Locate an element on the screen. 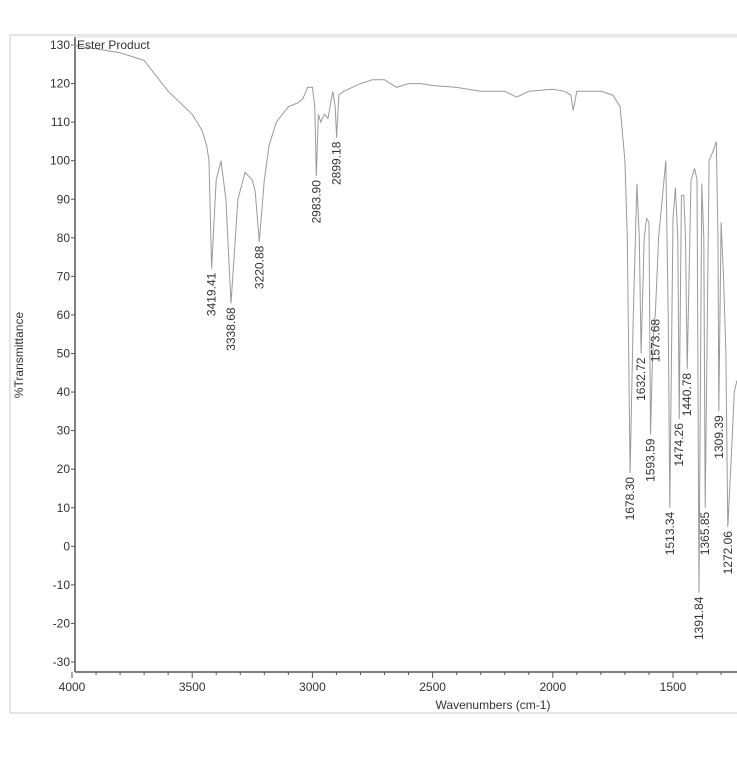  chart-title: Ester Product is located at coordinates (113, 45).